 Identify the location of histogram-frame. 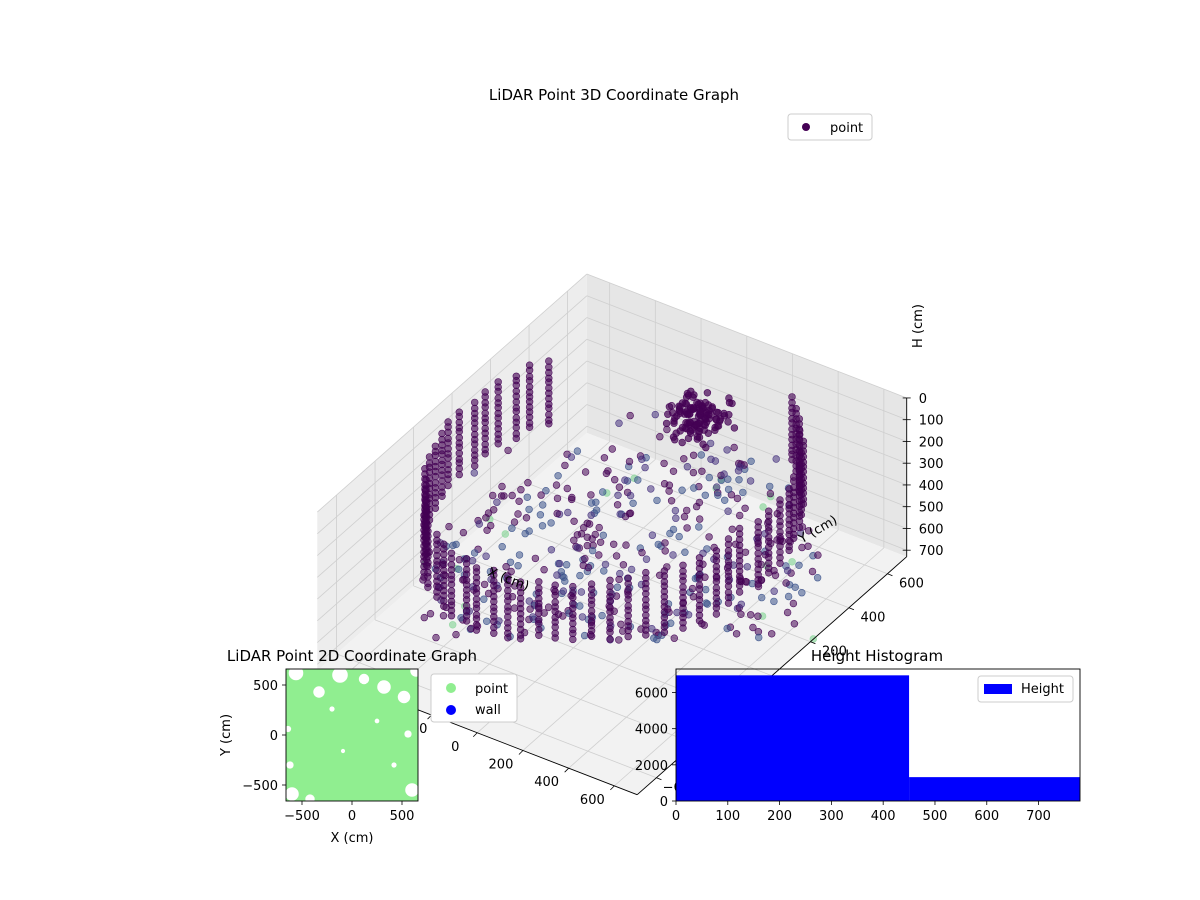
(878, 735).